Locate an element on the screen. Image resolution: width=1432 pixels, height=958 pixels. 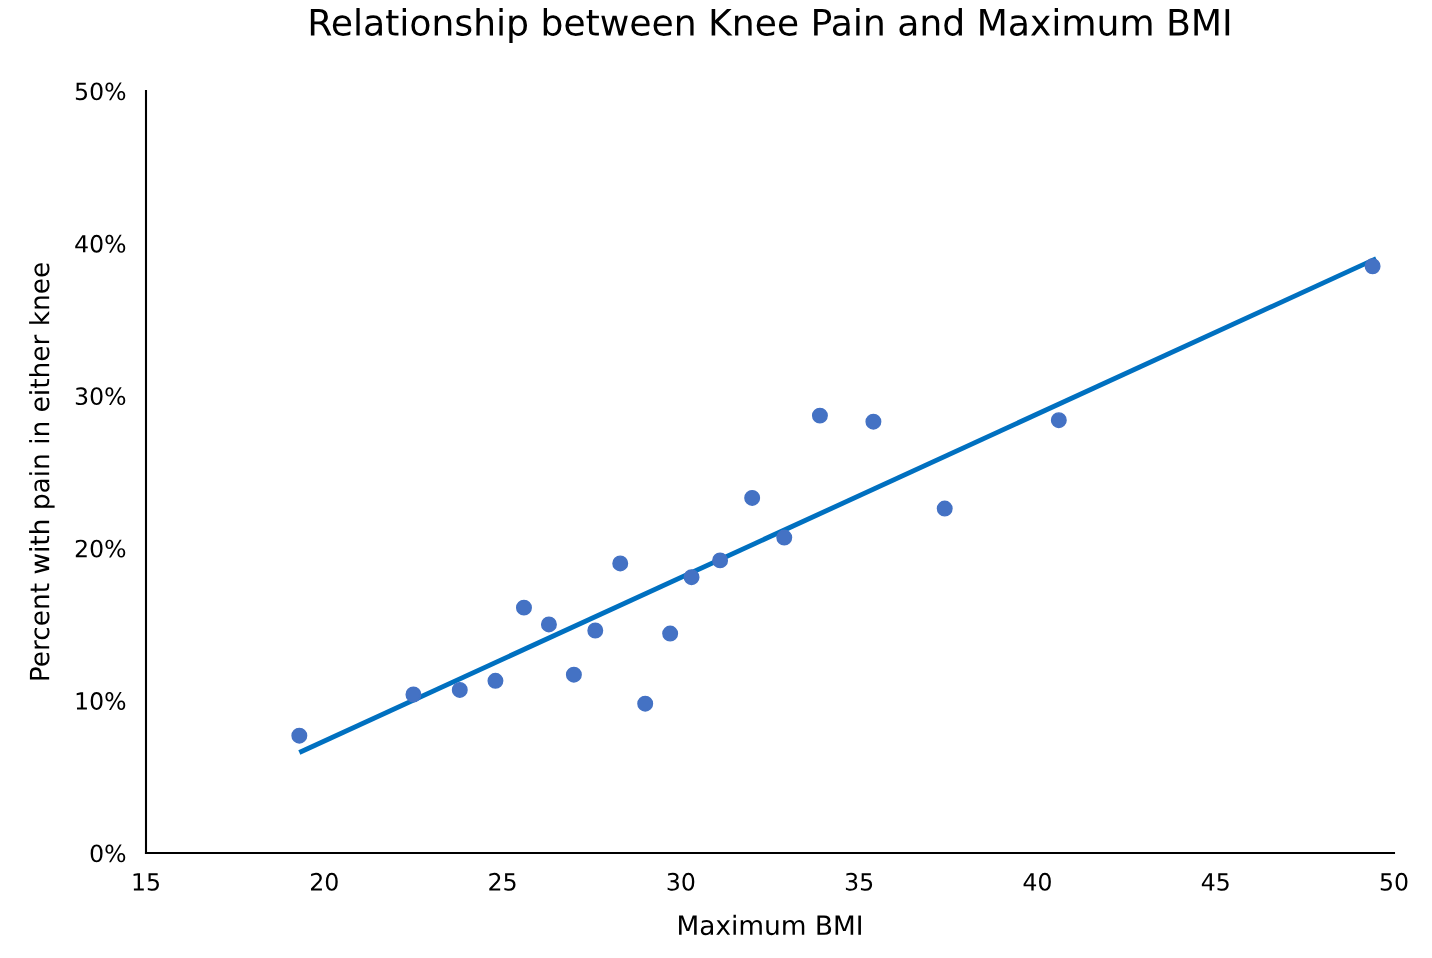
x-axis-title: Maximum BMI is located at coordinates (770, 925).